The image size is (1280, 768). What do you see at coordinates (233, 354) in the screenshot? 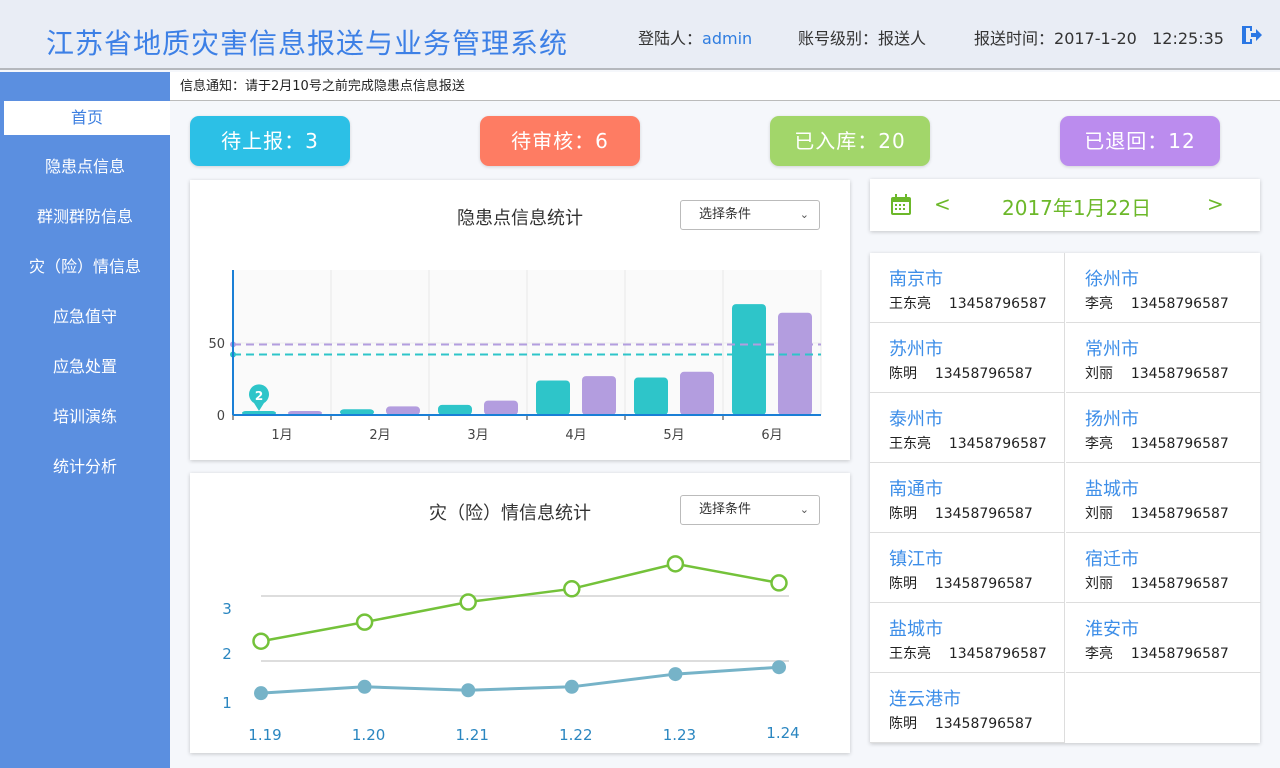
I see `average-marker` at bounding box center [233, 354].